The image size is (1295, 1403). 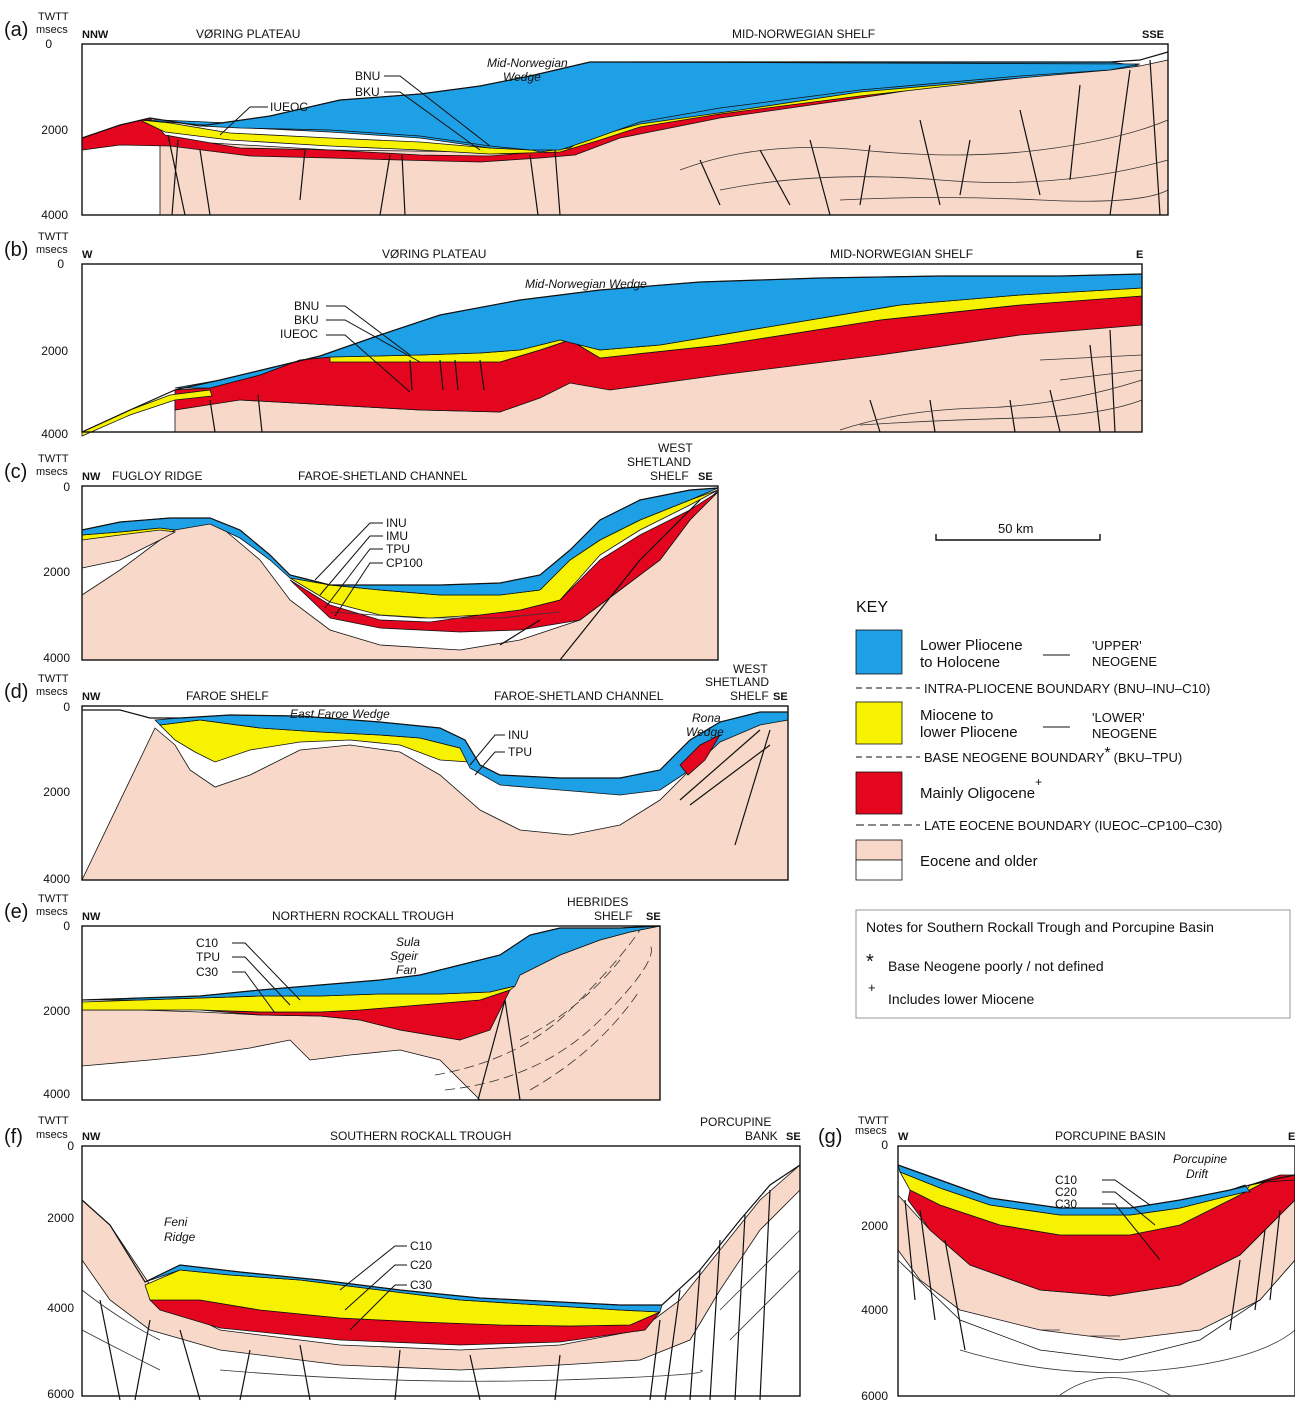 What do you see at coordinates (52, 692) in the screenshot?
I see `panel-d-axis-label-line2: msecs` at bounding box center [52, 692].